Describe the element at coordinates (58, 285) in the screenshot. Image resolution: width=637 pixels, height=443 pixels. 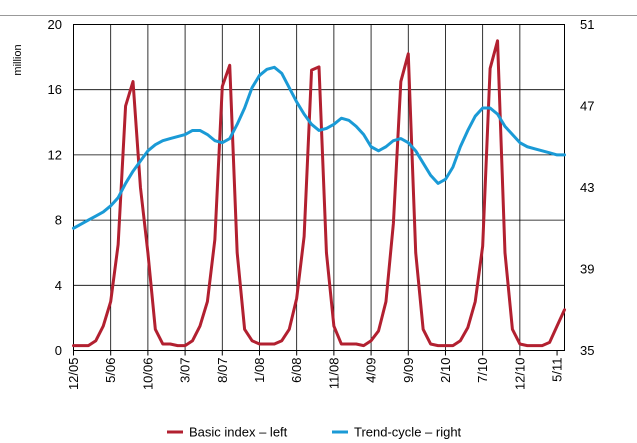
I see `left-tick-label: 4` at that location.